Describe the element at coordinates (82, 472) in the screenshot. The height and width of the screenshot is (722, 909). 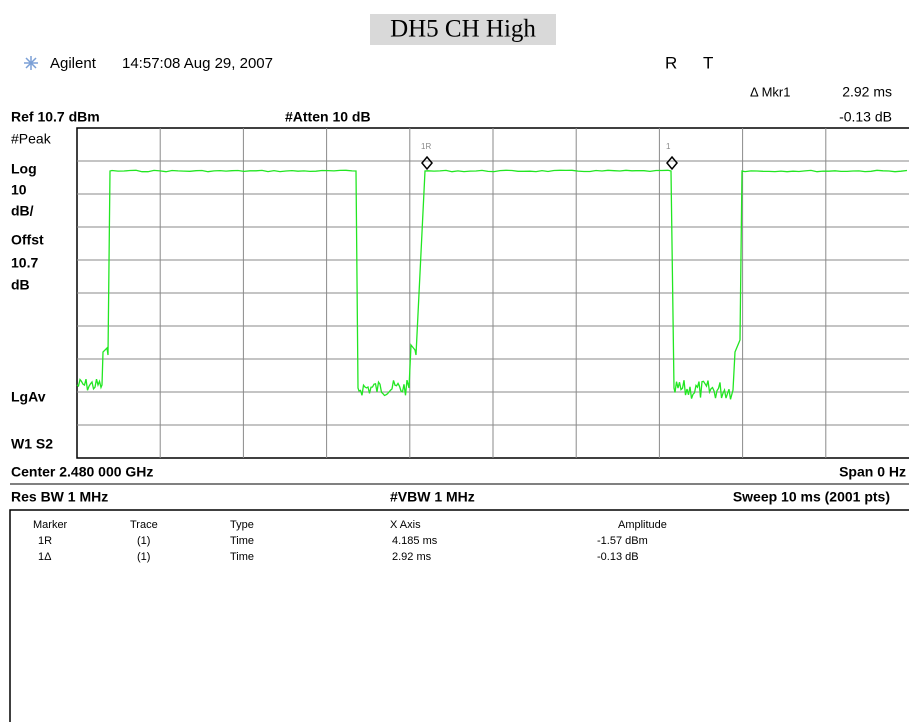
I see `center-frequency: Center 2.480 000 GHz` at that location.